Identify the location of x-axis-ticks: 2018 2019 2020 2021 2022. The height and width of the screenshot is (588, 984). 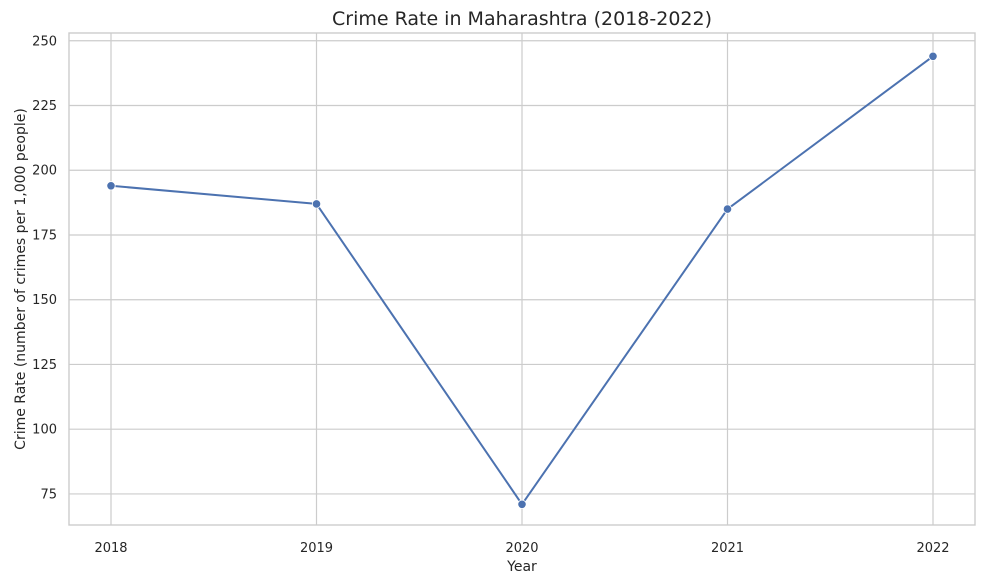
(521, 548).